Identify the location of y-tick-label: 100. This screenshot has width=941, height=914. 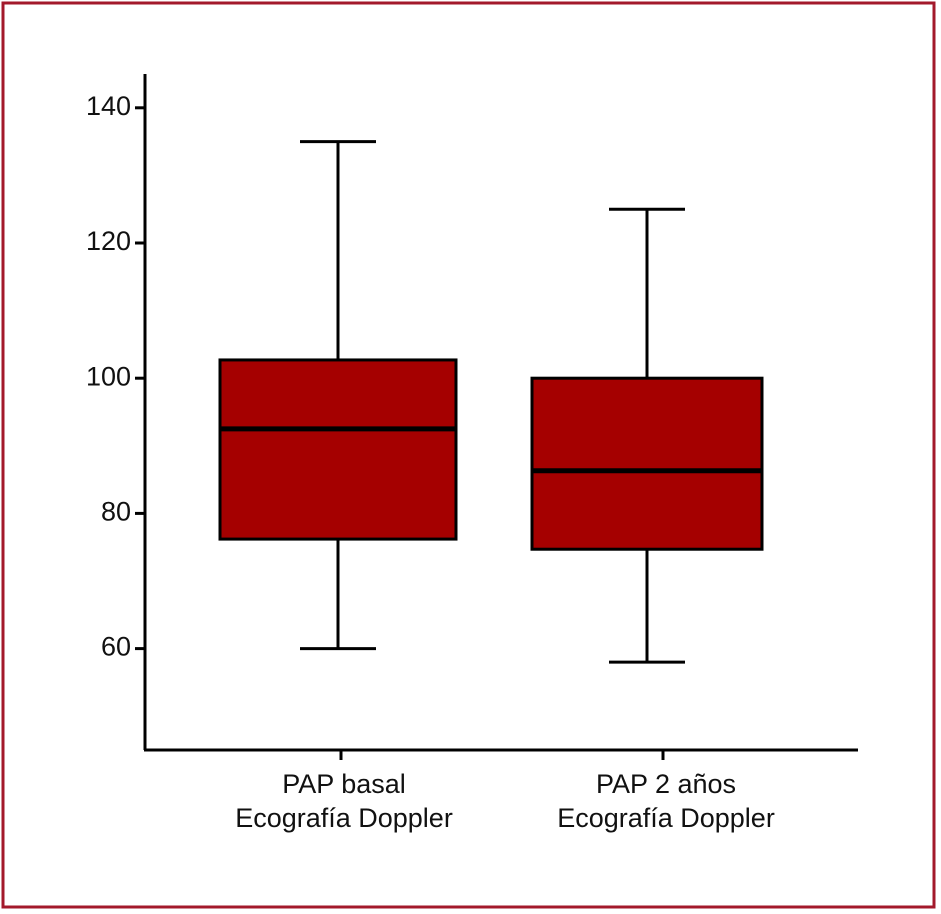
(108, 376).